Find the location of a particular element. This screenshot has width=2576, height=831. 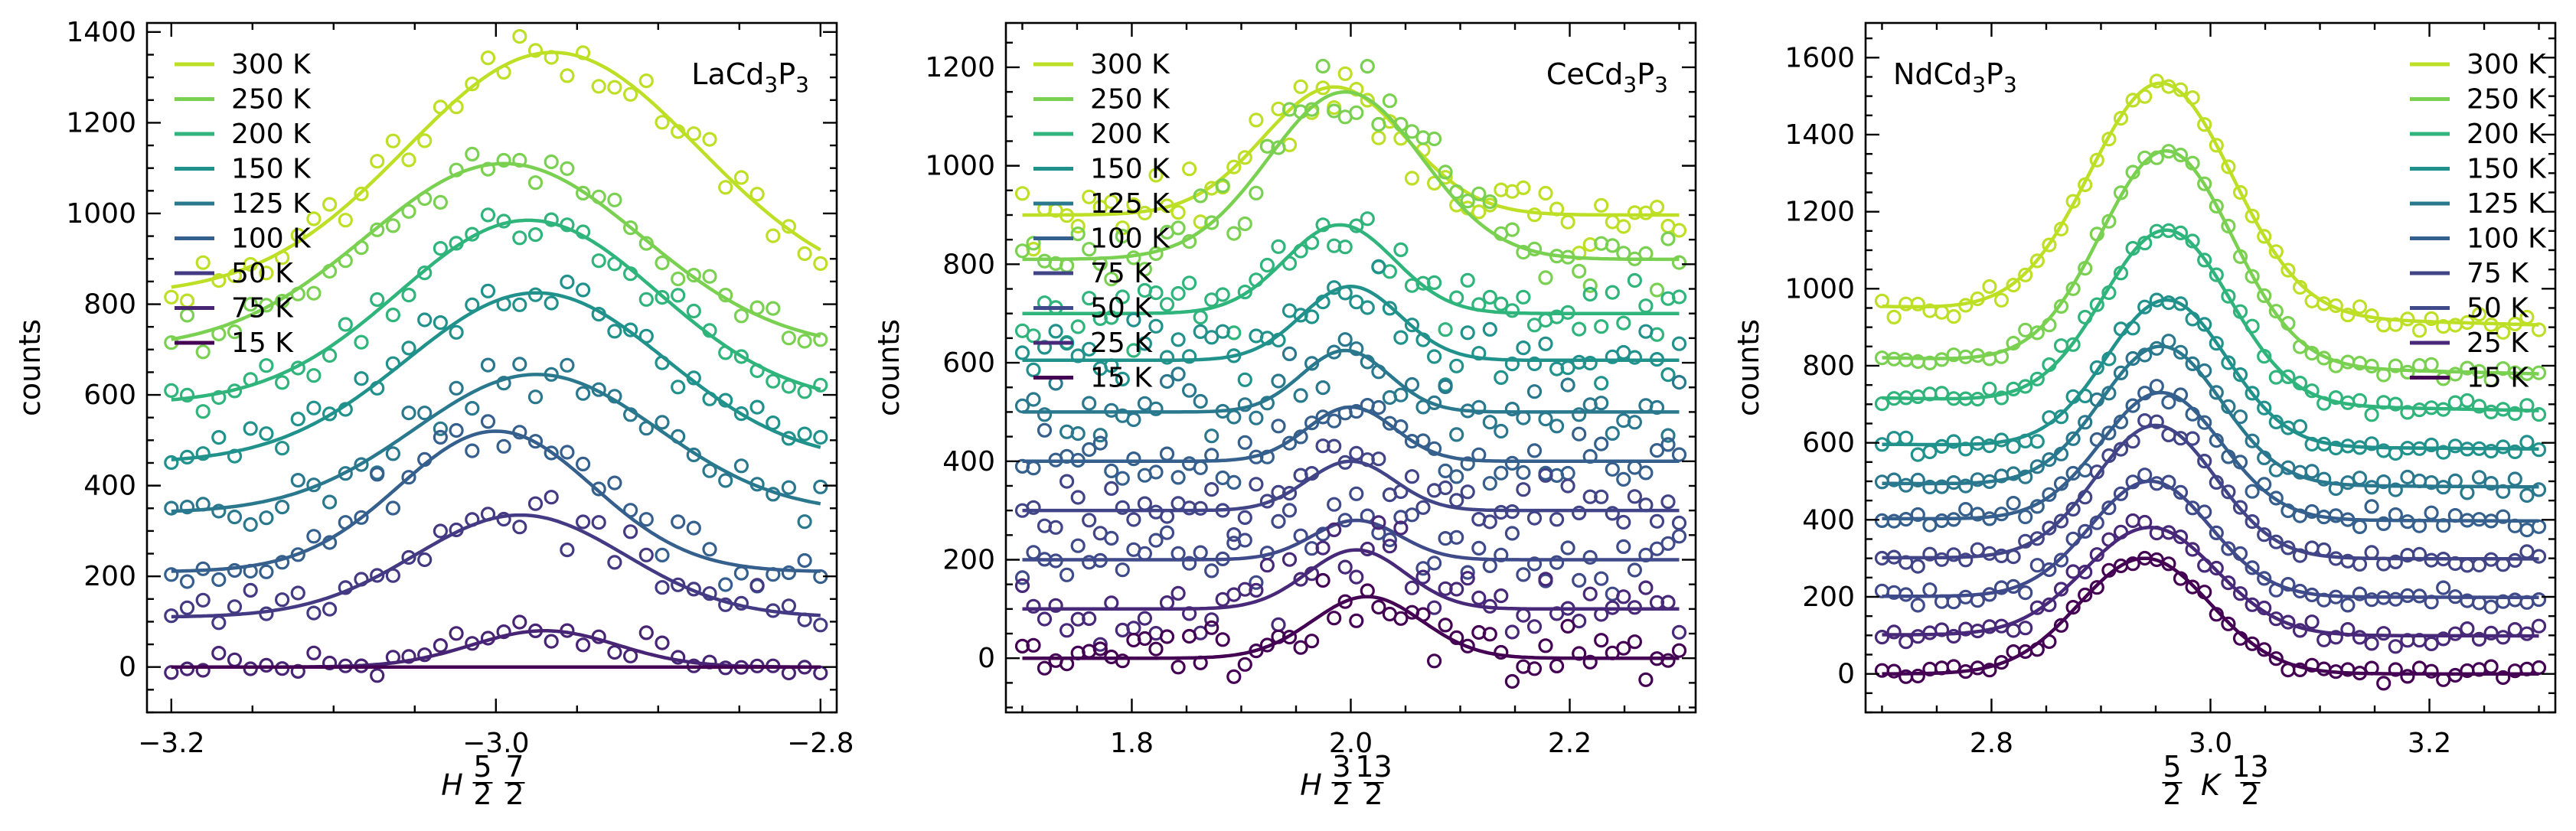

series-75k is located at coordinates (2210, 493).